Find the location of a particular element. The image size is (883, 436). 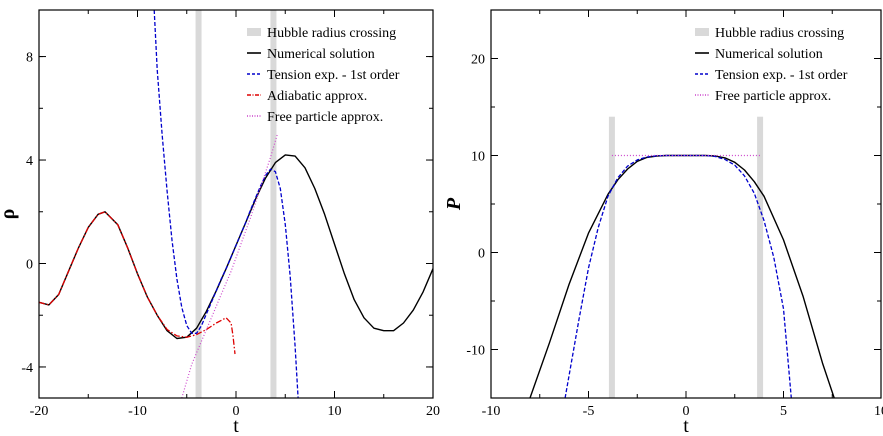

left-xtick-label: 10 is located at coordinates (335, 411).